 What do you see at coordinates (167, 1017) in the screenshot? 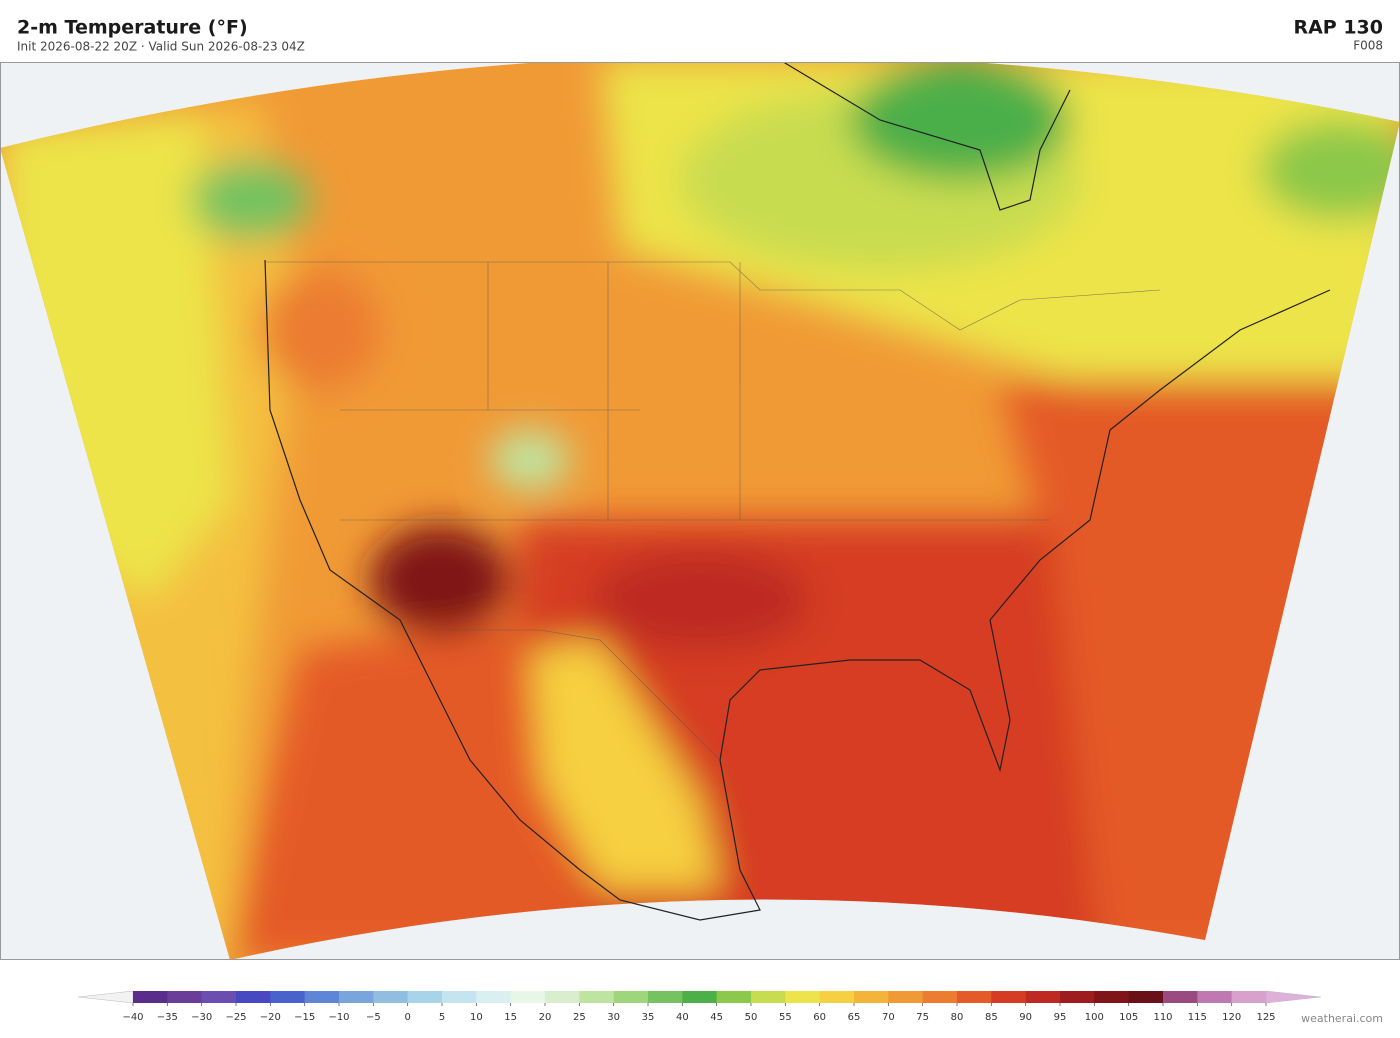
I see `colorbar-tick-label: −35` at bounding box center [167, 1017].